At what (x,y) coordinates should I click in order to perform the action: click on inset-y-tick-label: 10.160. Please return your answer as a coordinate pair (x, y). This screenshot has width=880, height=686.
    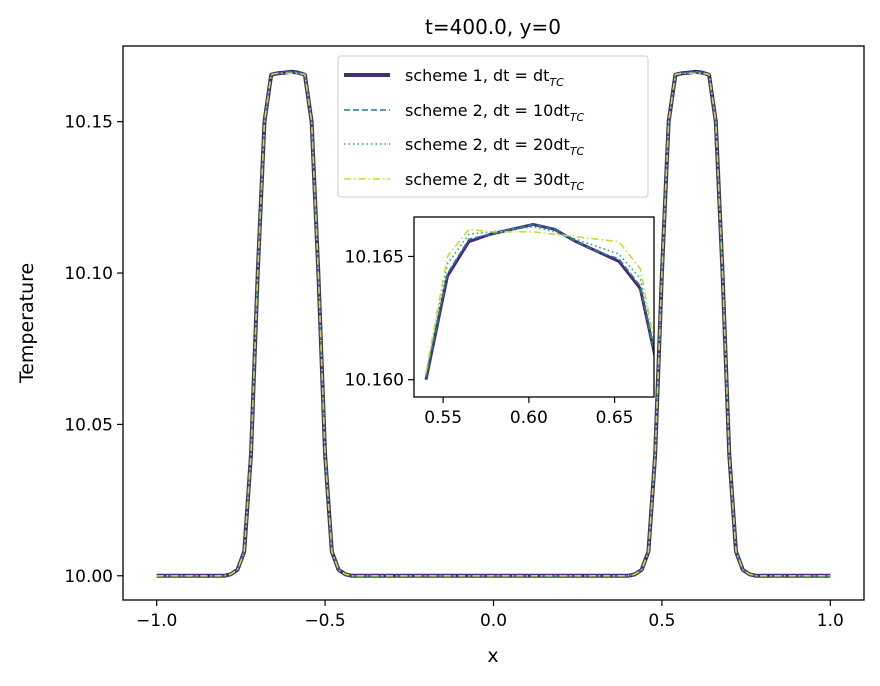
    Looking at the image, I should click on (374, 381).